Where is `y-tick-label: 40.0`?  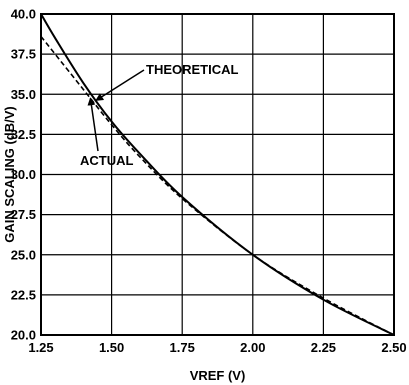 y-tick-label: 40.0 is located at coordinates (23, 14).